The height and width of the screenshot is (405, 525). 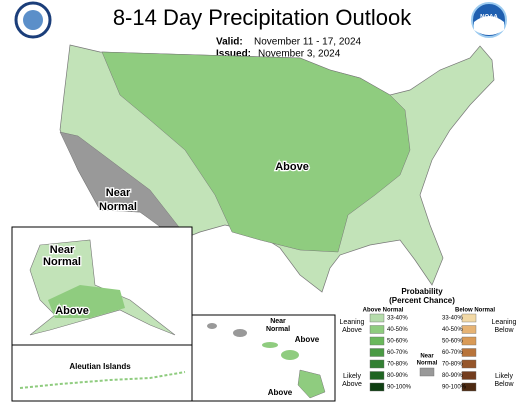 What do you see at coordinates (427, 364) in the screenshot?
I see `legend-group: Normal` at bounding box center [427, 364].